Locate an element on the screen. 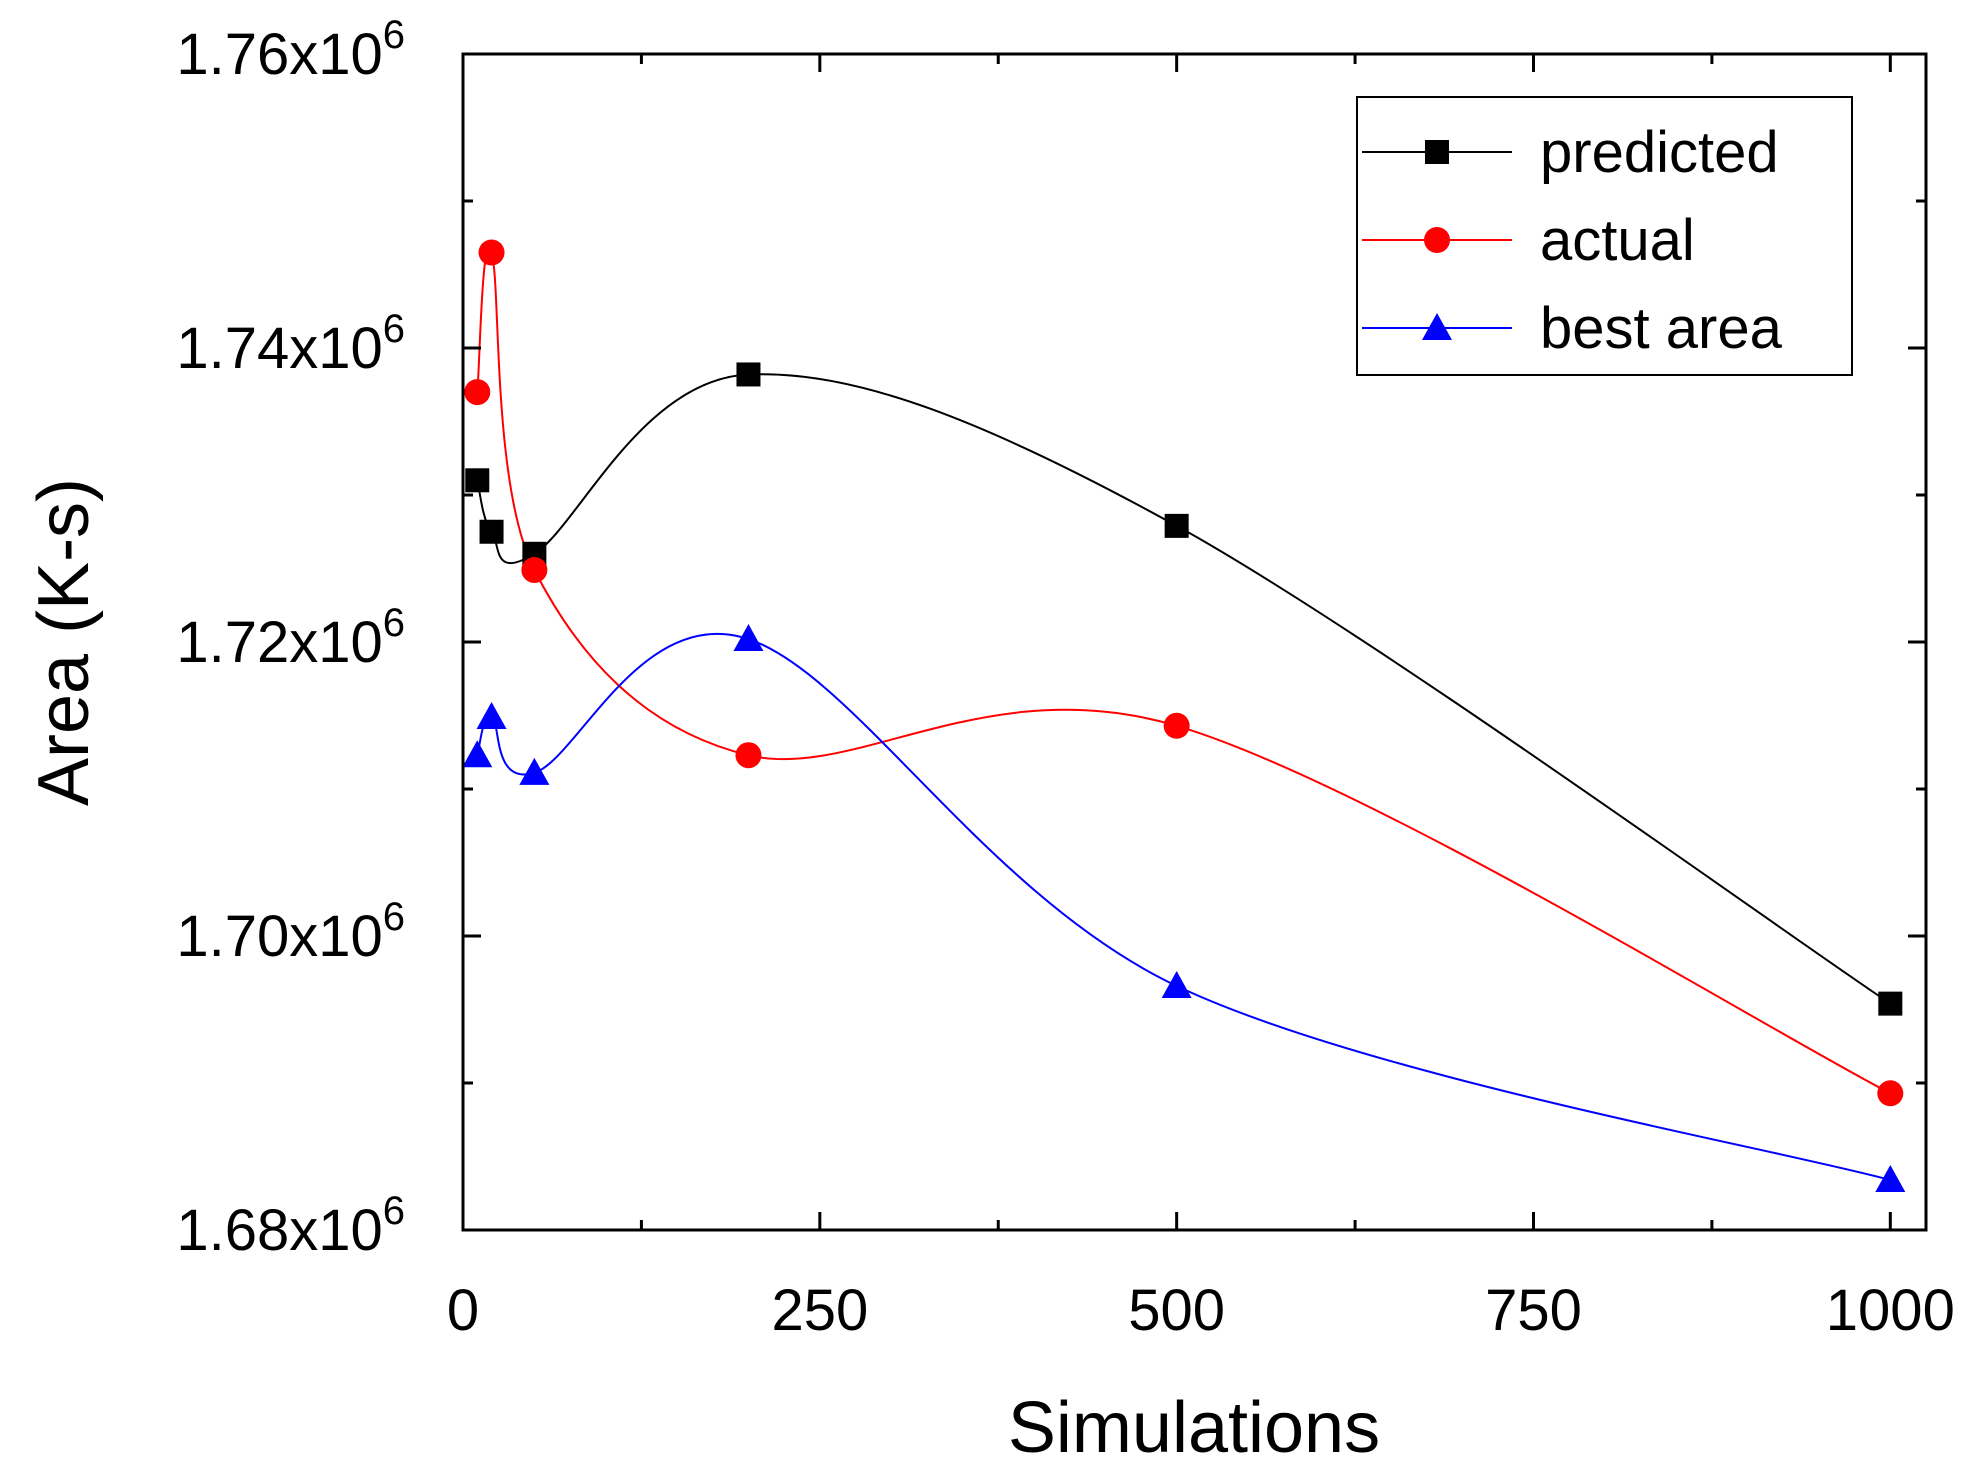  y-axis-label: Area (K-s) is located at coordinates (64, 642).